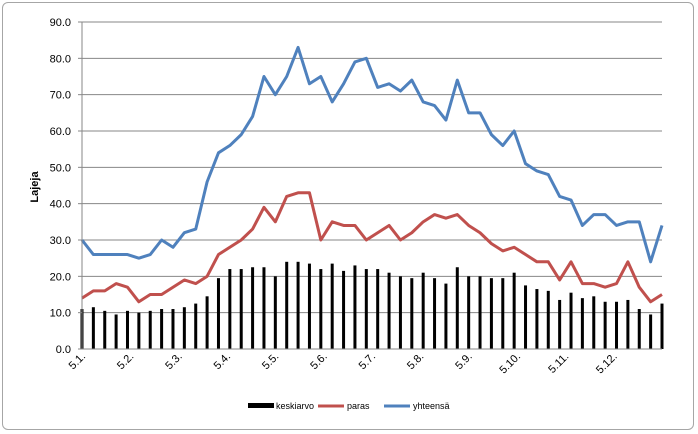  I want to click on y-tick-label: 50.0, so click(60, 168).